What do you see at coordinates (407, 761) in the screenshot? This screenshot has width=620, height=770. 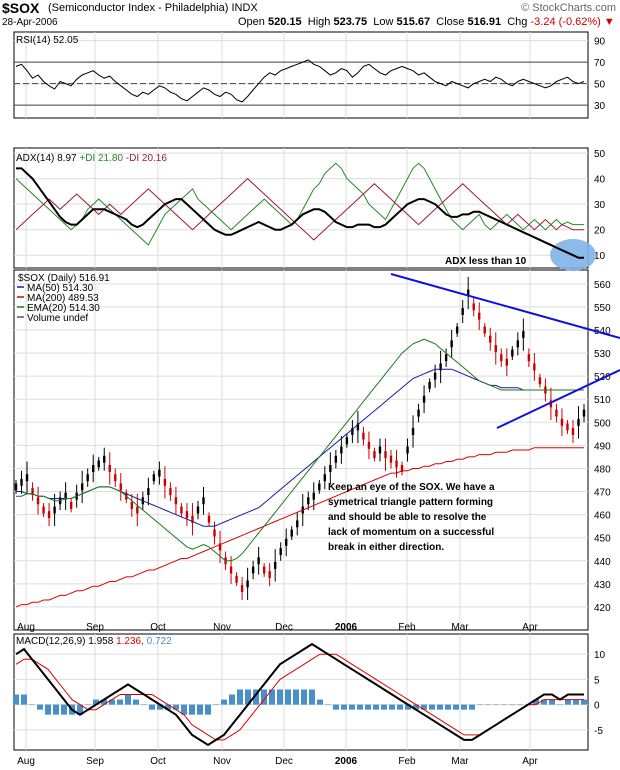 I see `month-label: Feb` at bounding box center [407, 761].